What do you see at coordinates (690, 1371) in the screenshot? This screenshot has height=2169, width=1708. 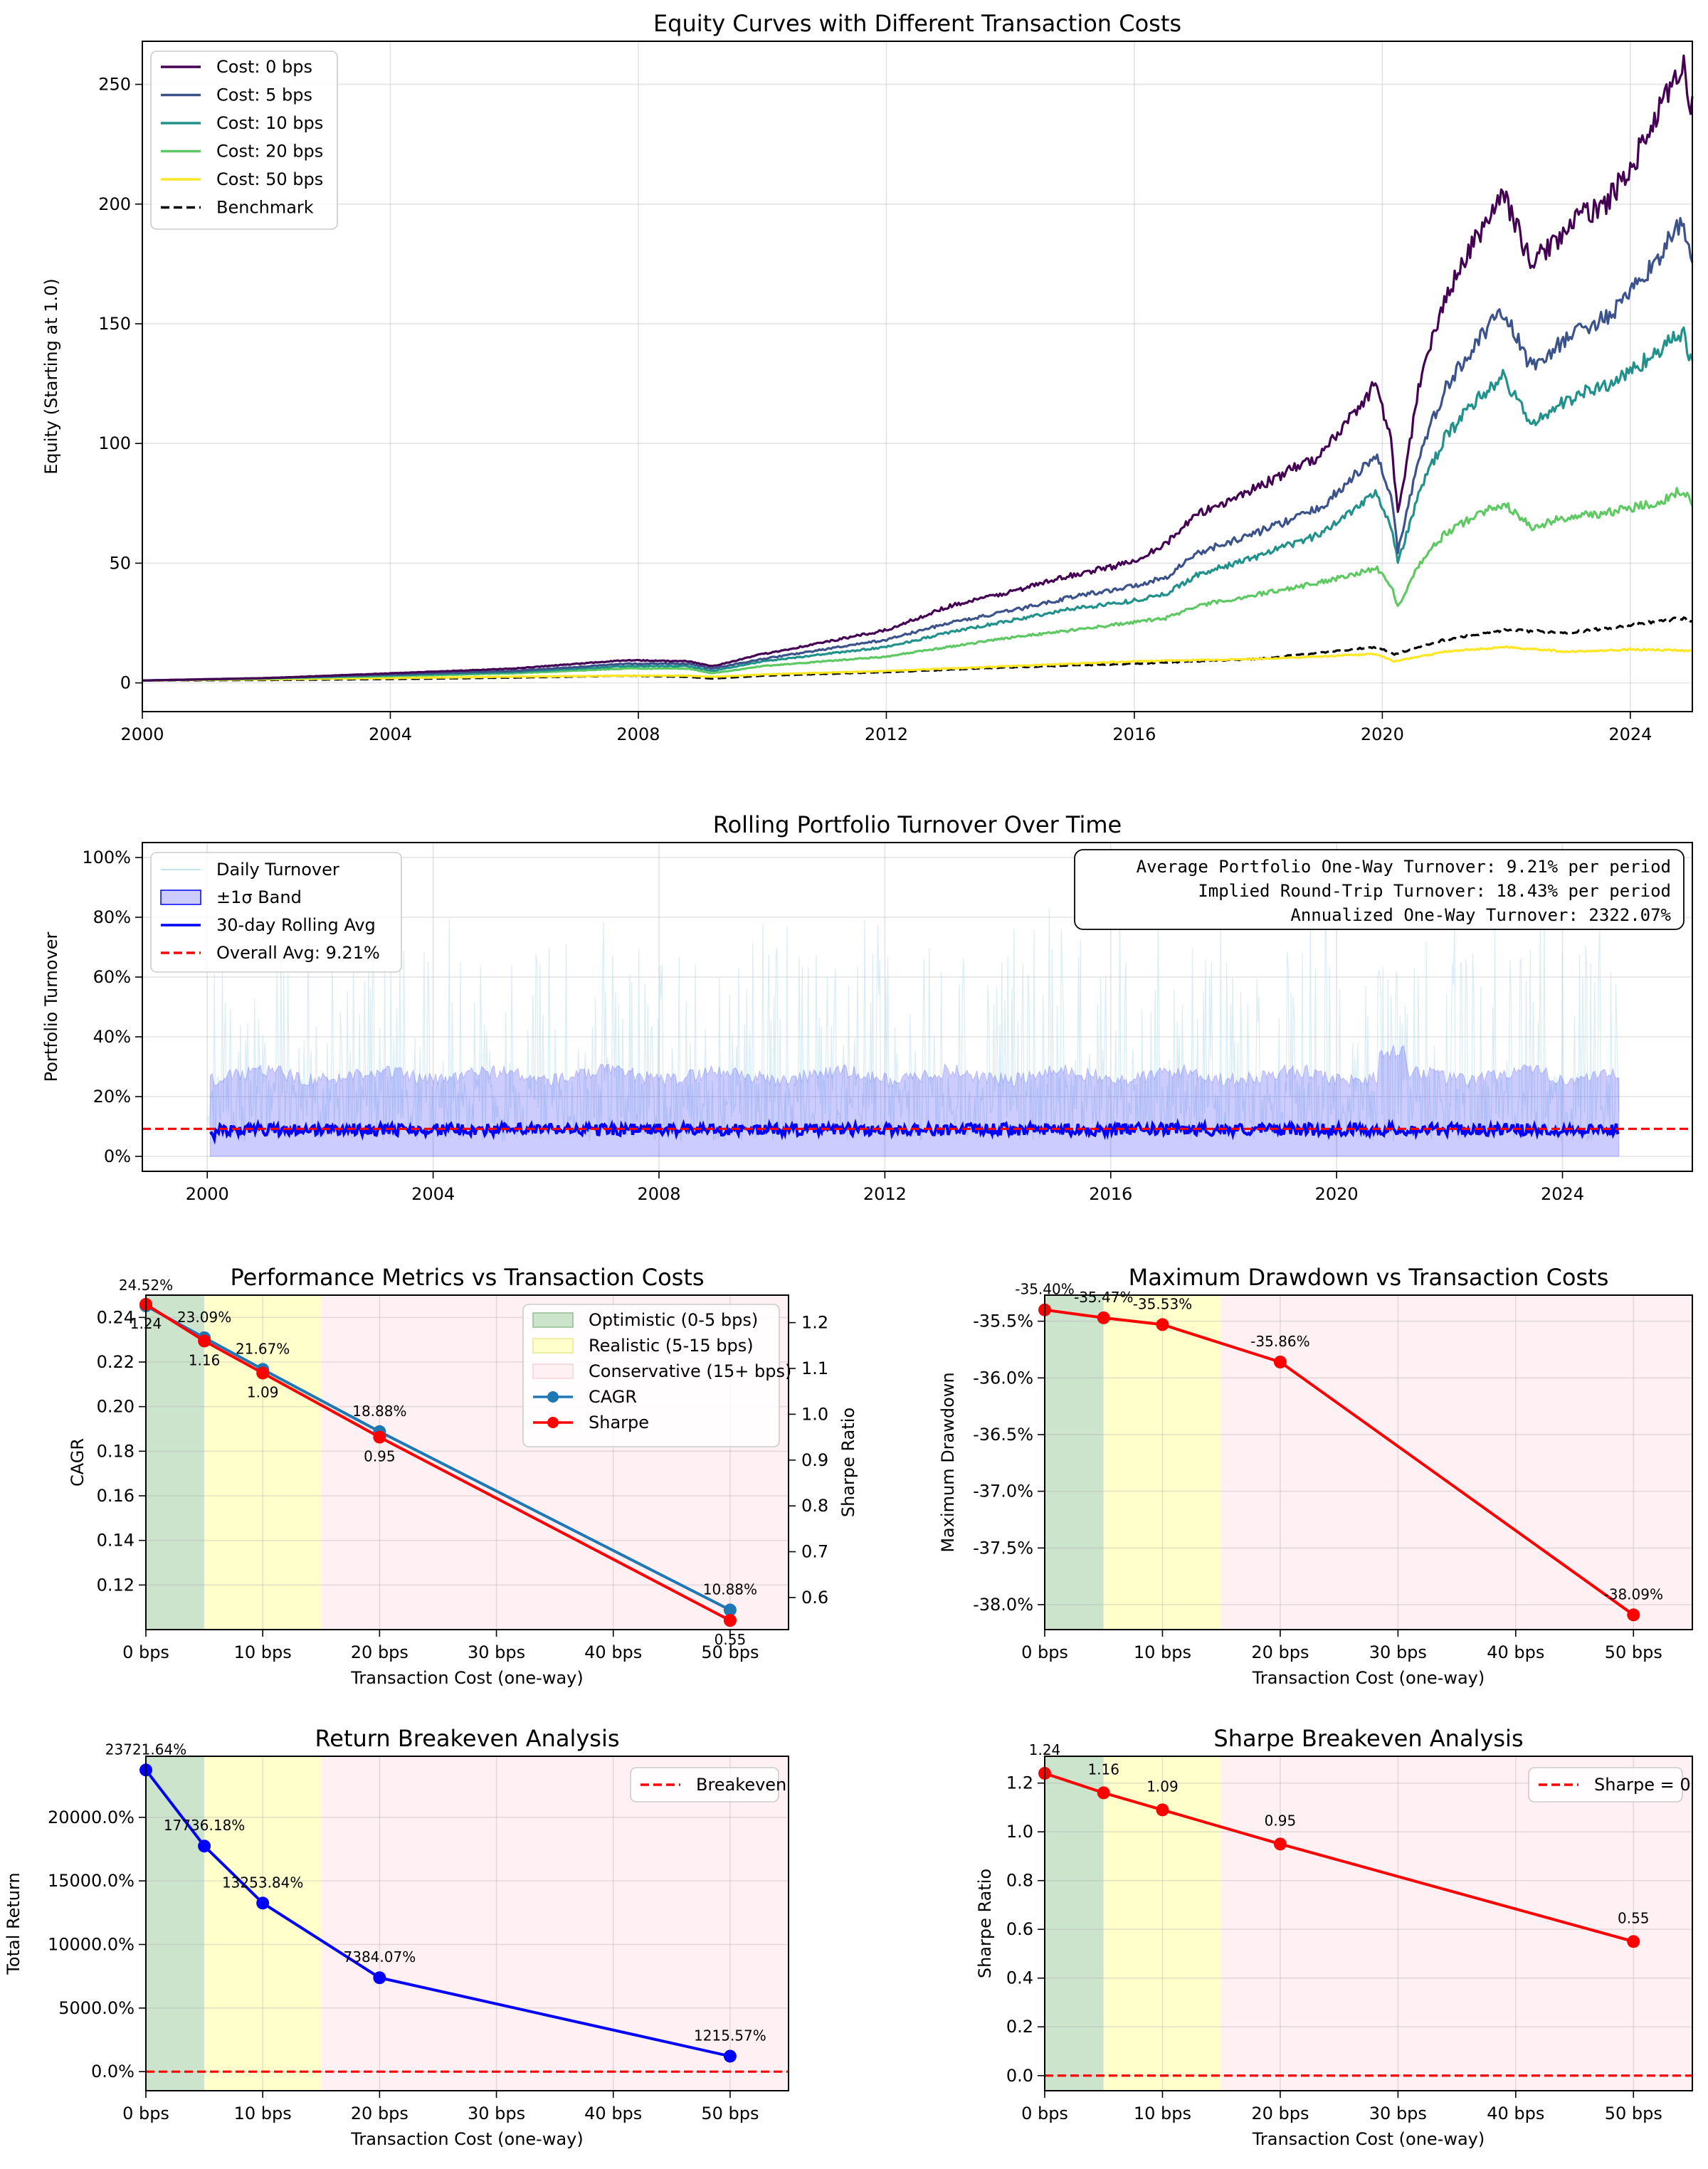 I see `legend-label: Conservative (15+ bps)` at bounding box center [690, 1371].